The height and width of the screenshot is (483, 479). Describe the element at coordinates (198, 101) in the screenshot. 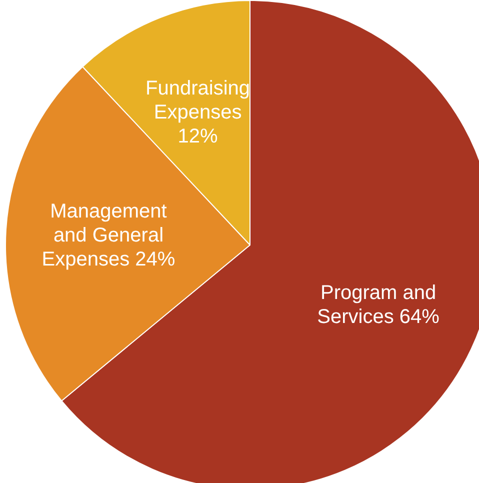

I see `slice-label: Fundraising Expenses` at that location.